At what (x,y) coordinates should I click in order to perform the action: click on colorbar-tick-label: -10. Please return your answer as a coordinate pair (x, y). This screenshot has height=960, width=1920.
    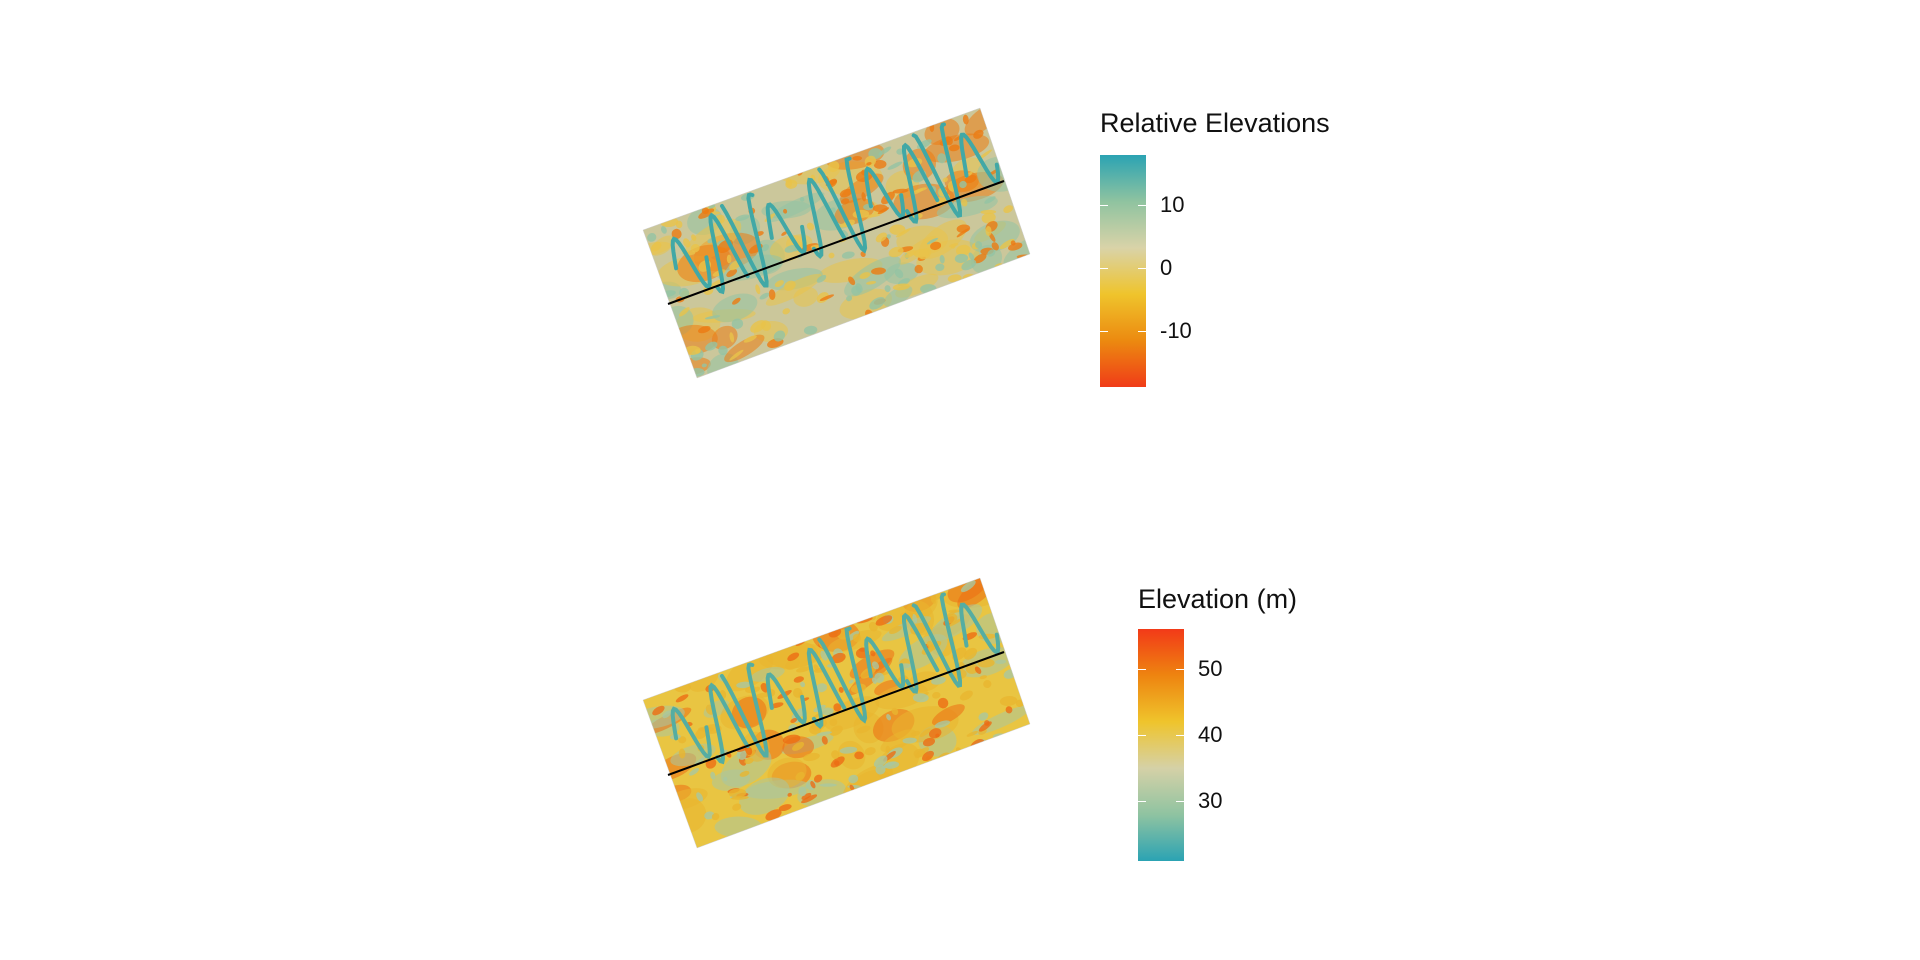
    Looking at the image, I should click on (1176, 330).